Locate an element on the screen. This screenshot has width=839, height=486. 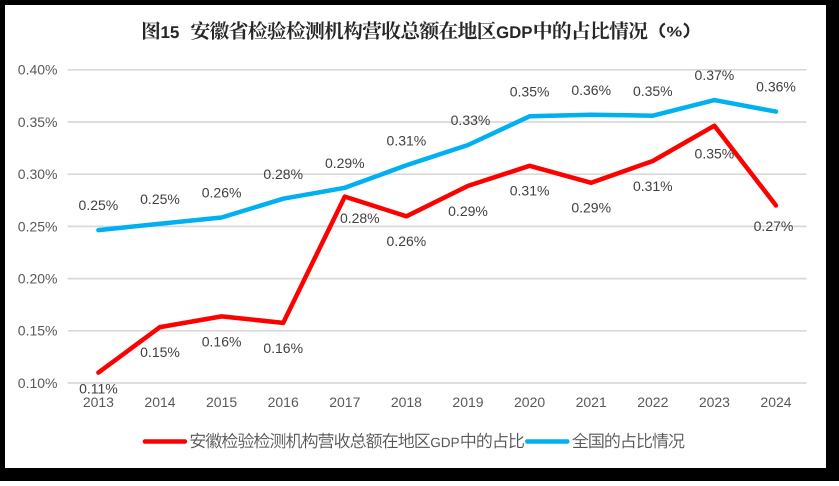
svg-text: 2020 is located at coordinates (529, 402).